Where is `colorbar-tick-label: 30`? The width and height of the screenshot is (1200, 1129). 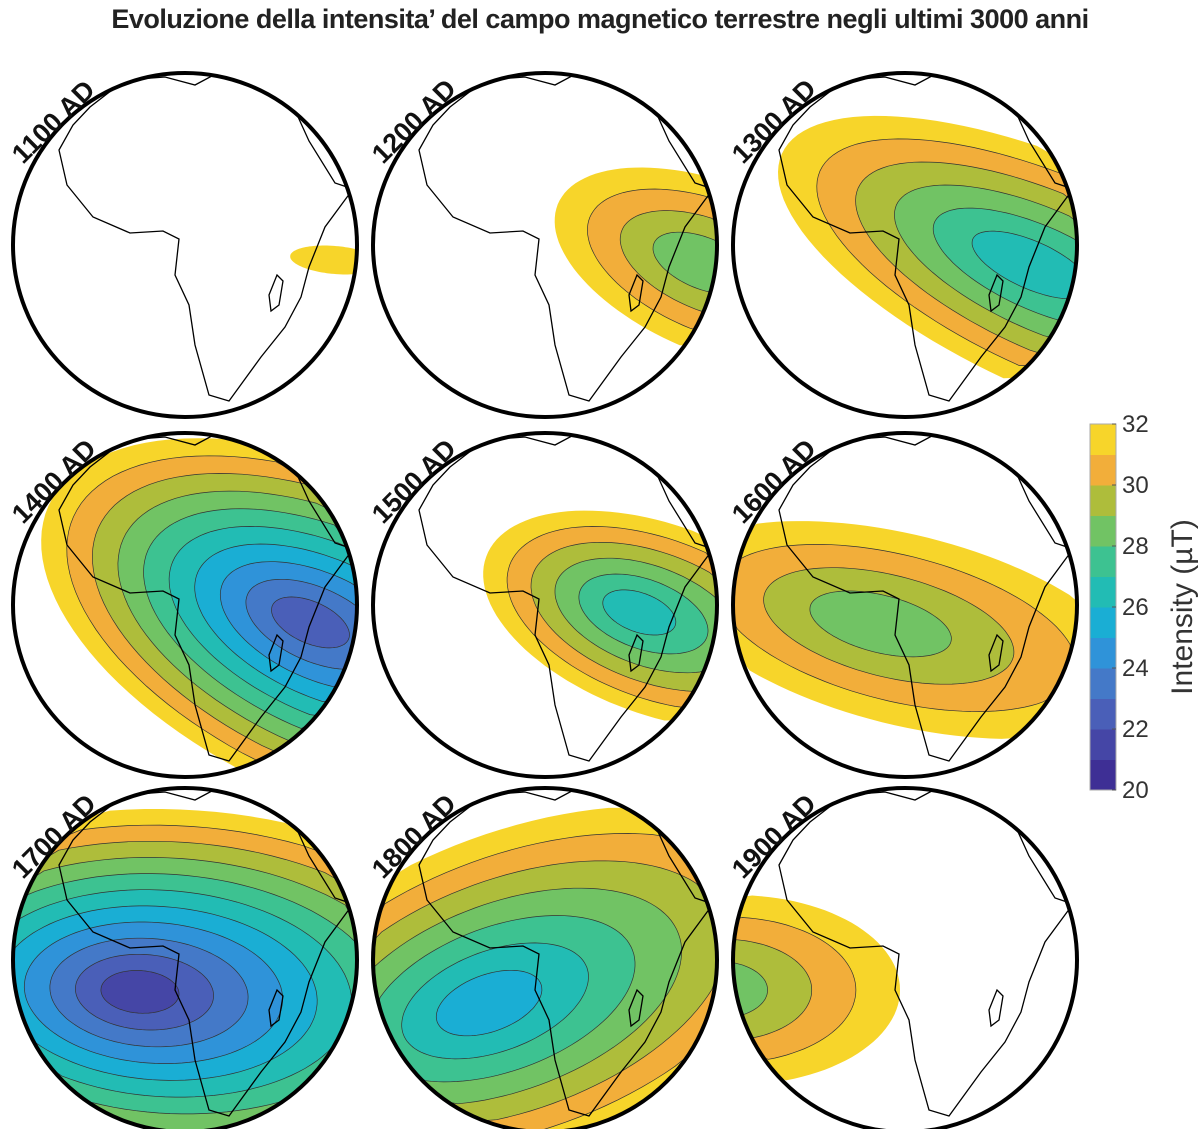
colorbar-tick-label: 30 is located at coordinates (1135, 485).